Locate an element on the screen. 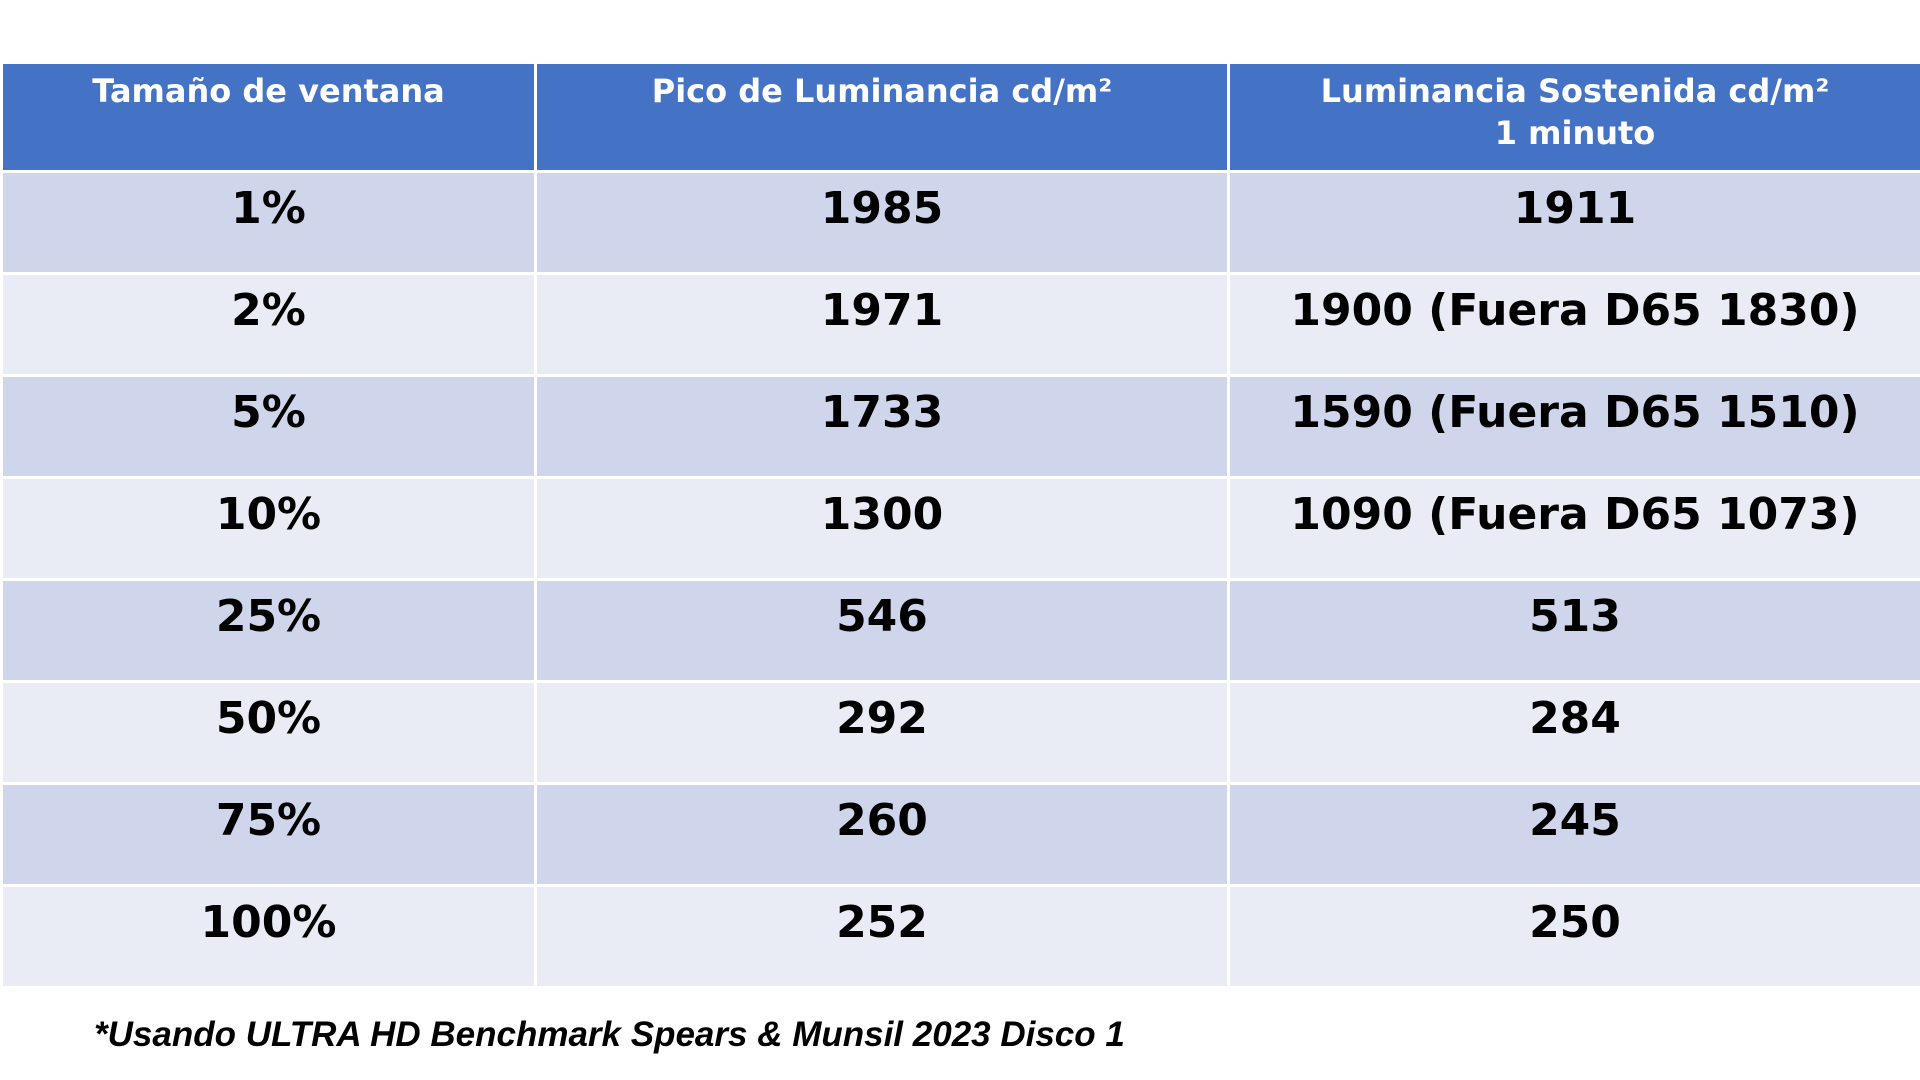 The image size is (1920, 1080). table-cell: 1911 is located at coordinates (1573, 222).